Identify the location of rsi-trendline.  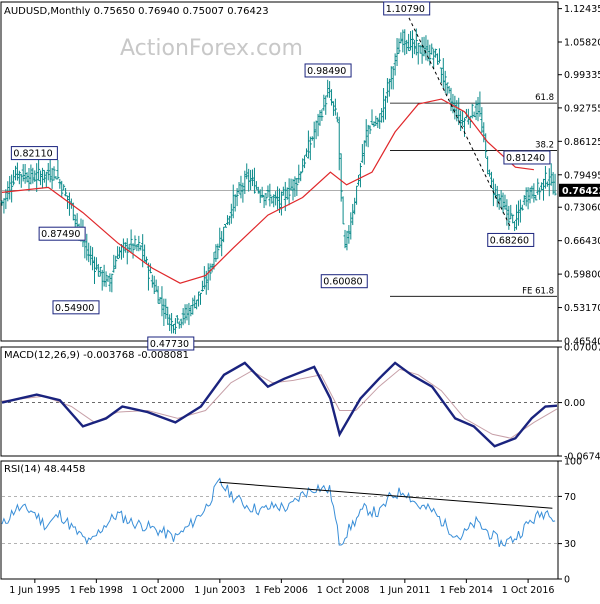
(386, 495).